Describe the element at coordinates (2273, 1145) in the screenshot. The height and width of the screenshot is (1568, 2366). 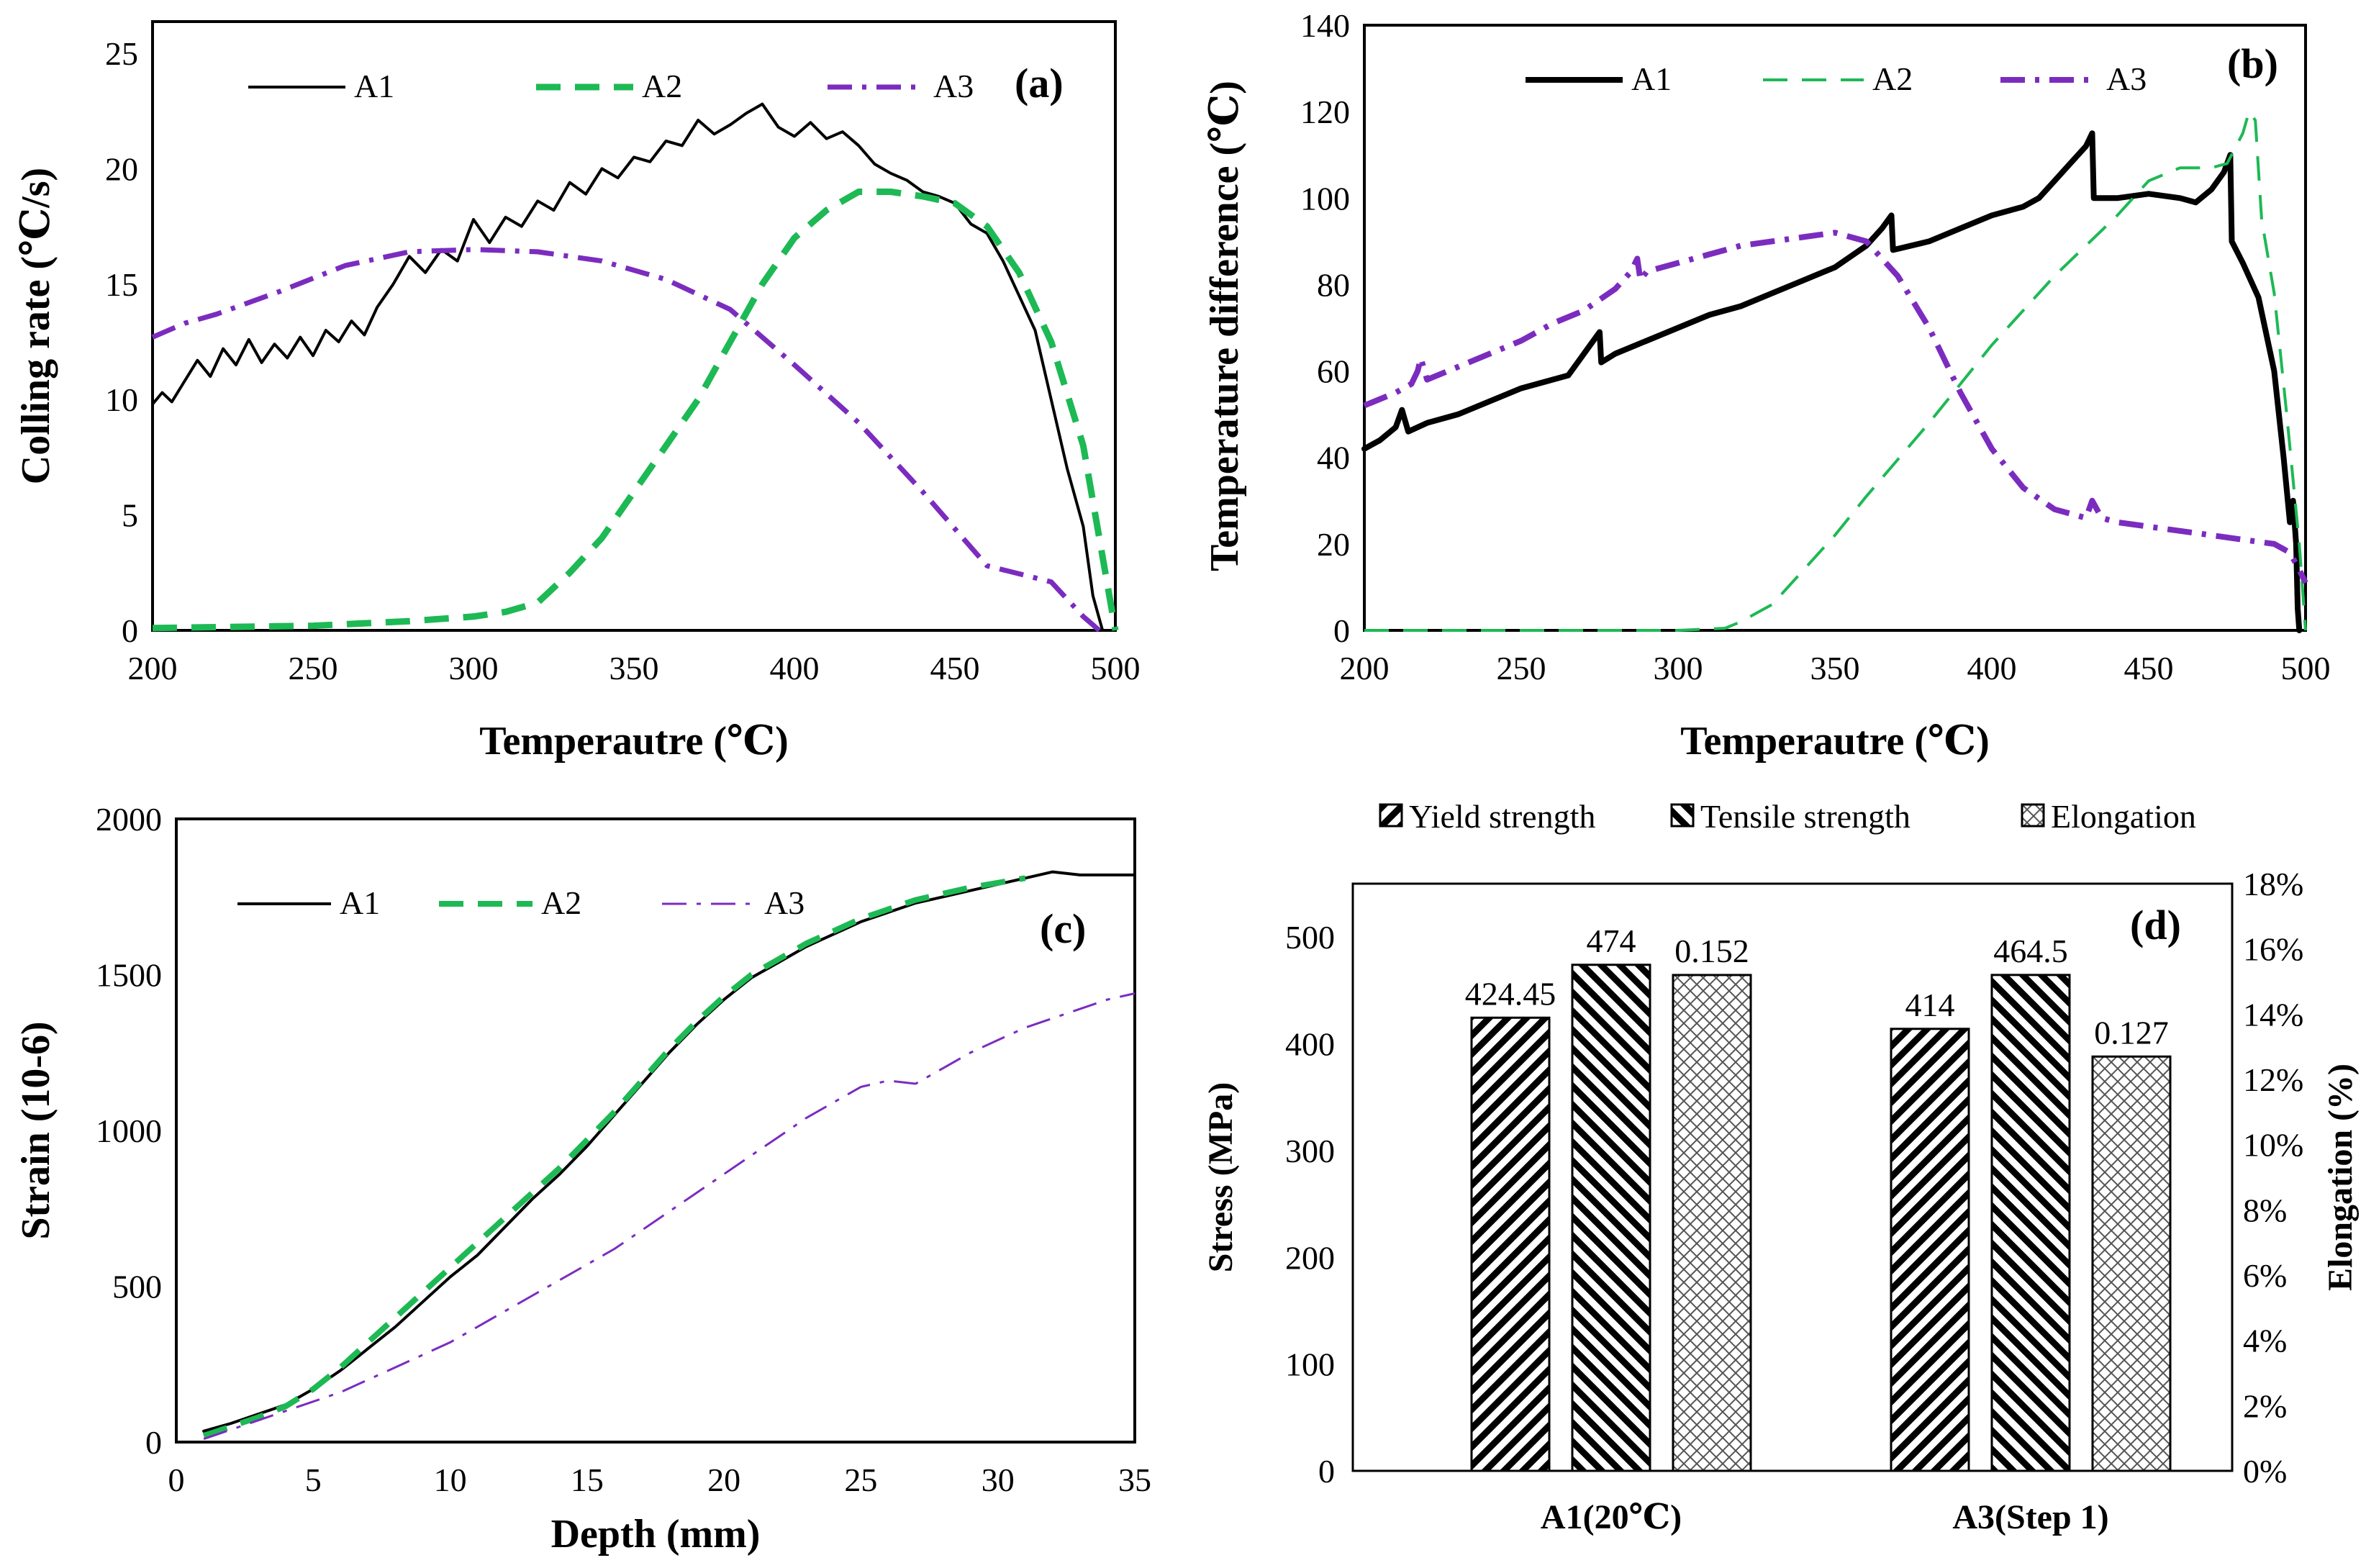
I see `y2-tick-label-d: 10%` at that location.